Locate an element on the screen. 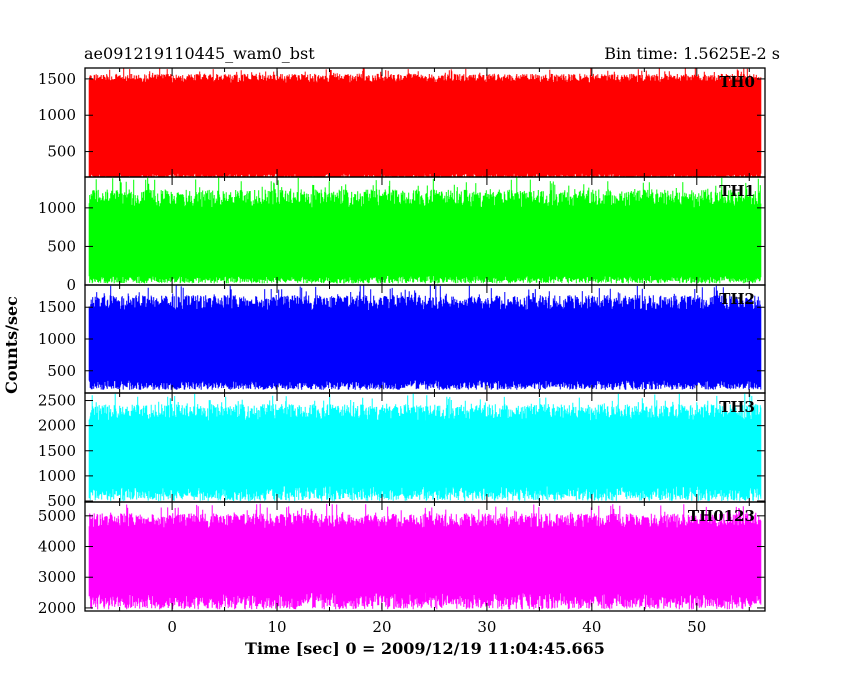 Image resolution: width=850 pixels, height=680 pixels. x-tick-label: 0 is located at coordinates (172, 627).